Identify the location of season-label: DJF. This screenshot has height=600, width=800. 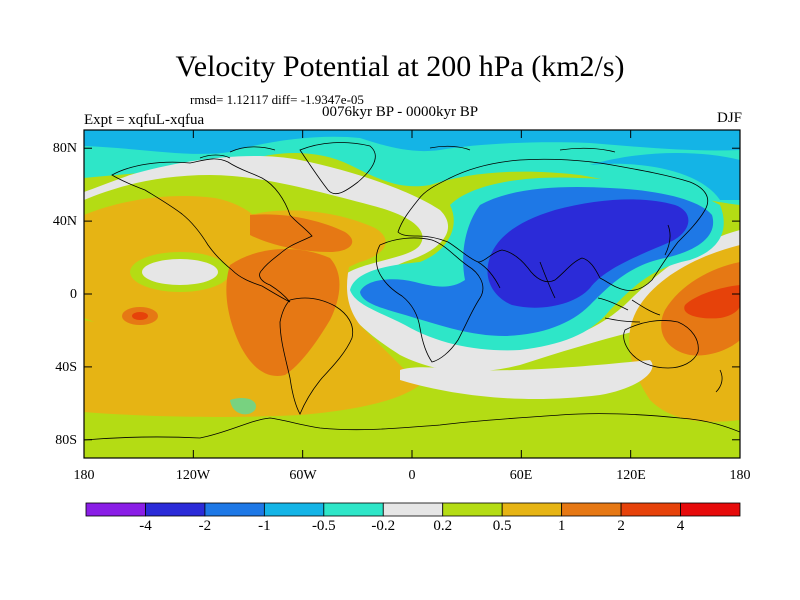
(729, 118).